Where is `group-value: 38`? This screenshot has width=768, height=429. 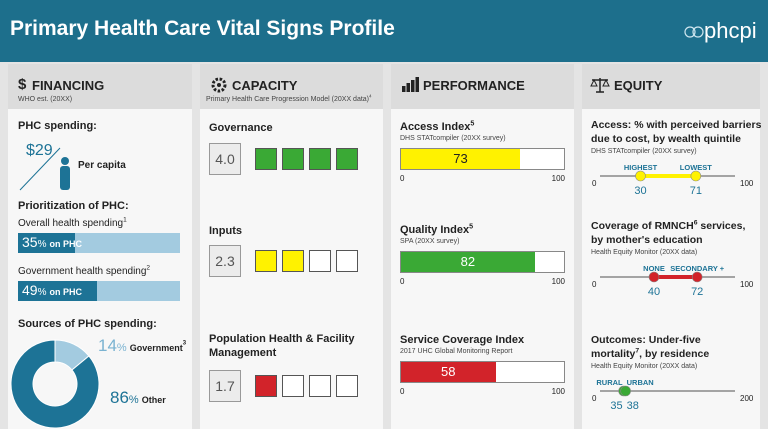 group-value: 38 is located at coordinates (632, 406).